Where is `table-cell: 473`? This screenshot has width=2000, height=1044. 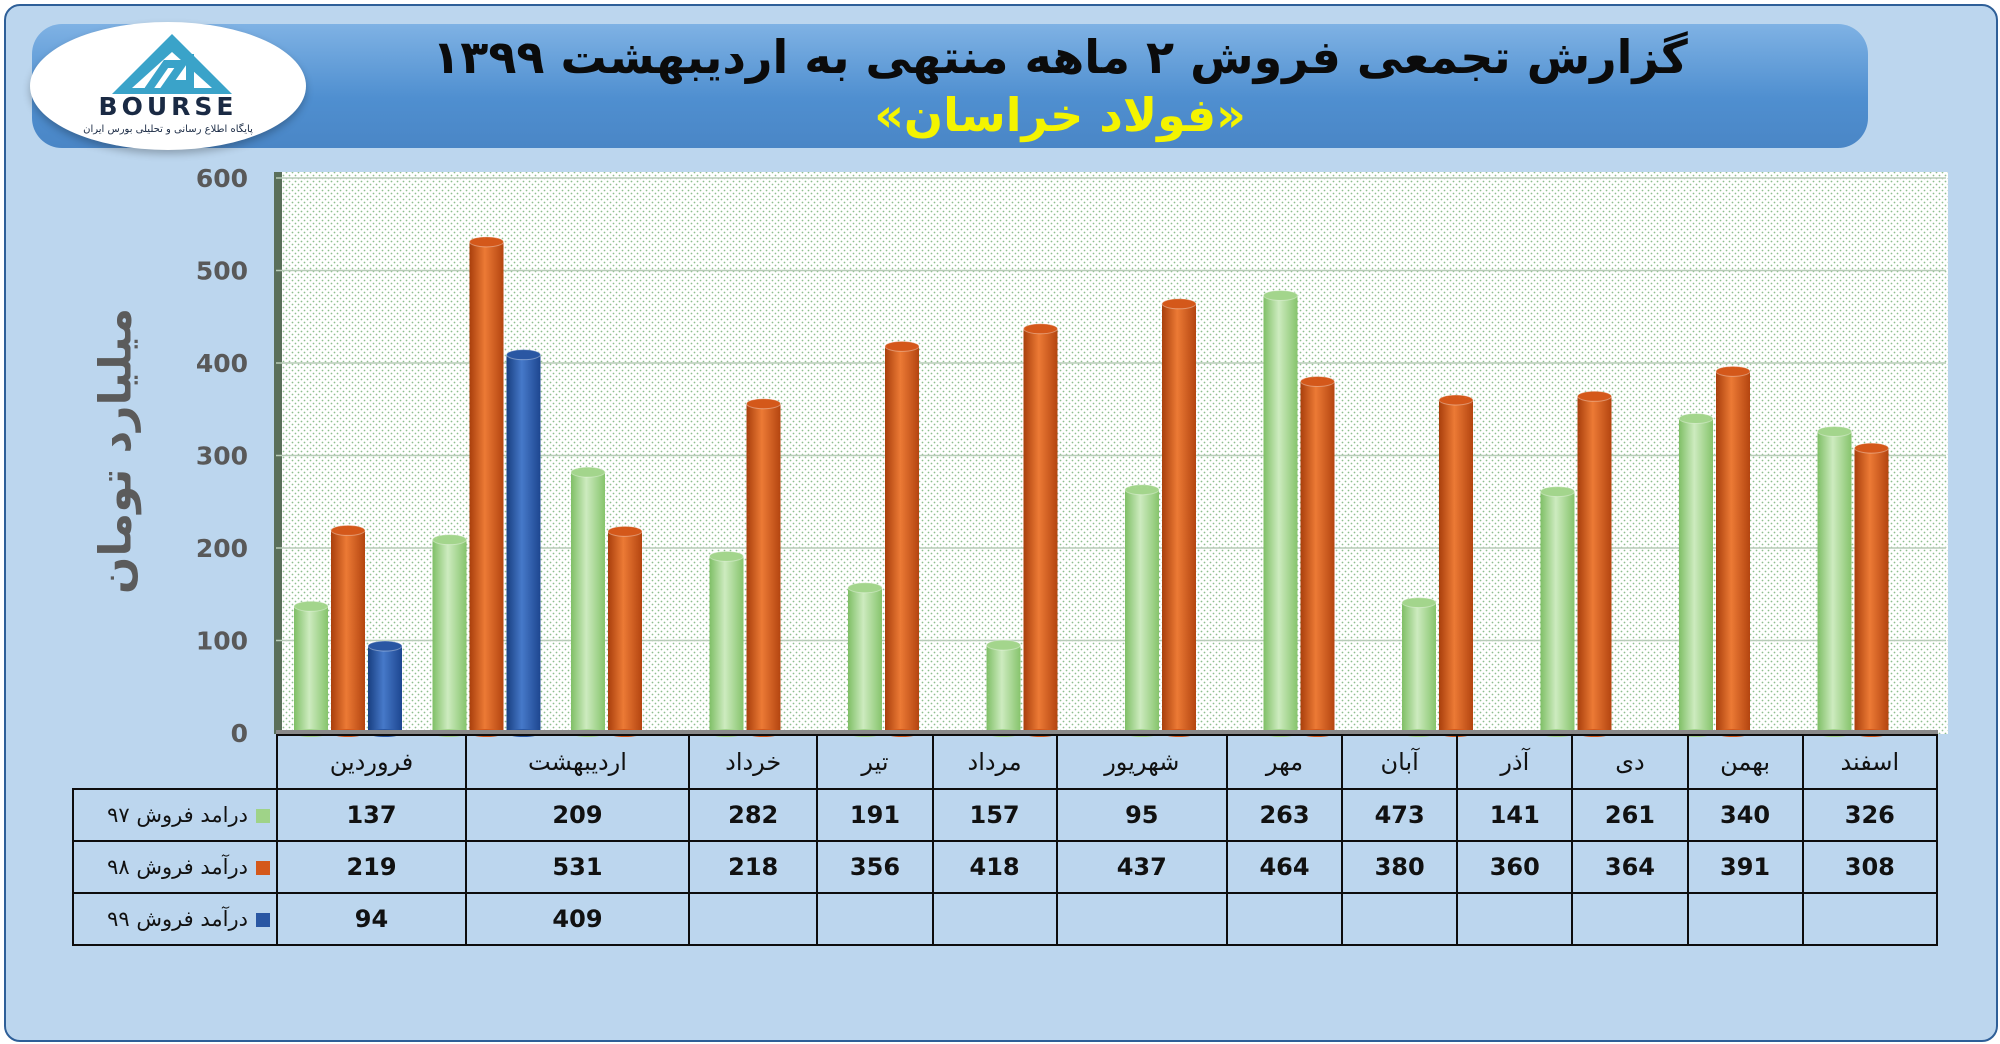
table-cell: 473 is located at coordinates (1400, 815).